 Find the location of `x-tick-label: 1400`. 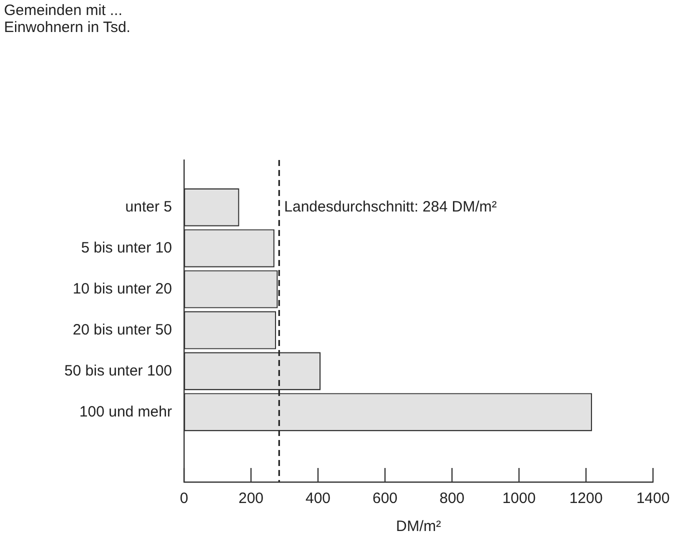

x-tick-label: 1400 is located at coordinates (653, 499).